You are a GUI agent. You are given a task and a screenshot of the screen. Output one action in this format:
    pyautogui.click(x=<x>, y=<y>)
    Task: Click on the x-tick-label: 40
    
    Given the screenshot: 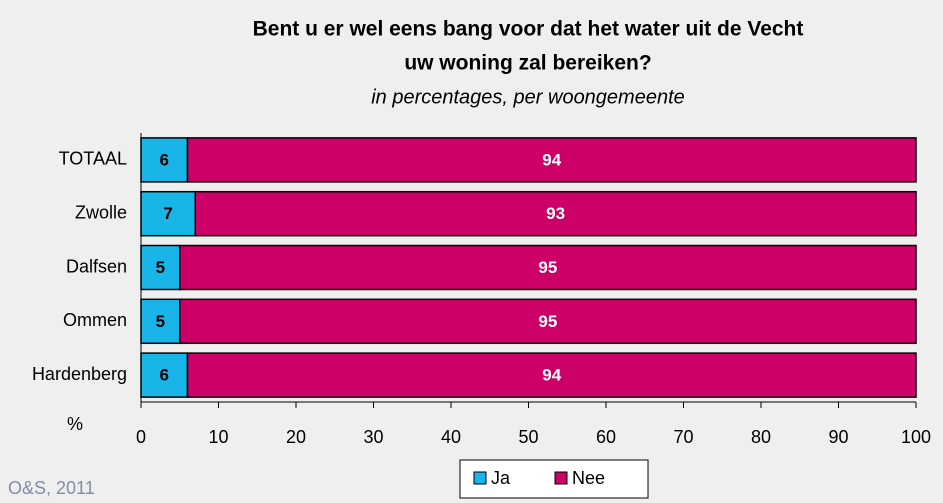 What is the action you would take?
    pyautogui.click(x=451, y=437)
    